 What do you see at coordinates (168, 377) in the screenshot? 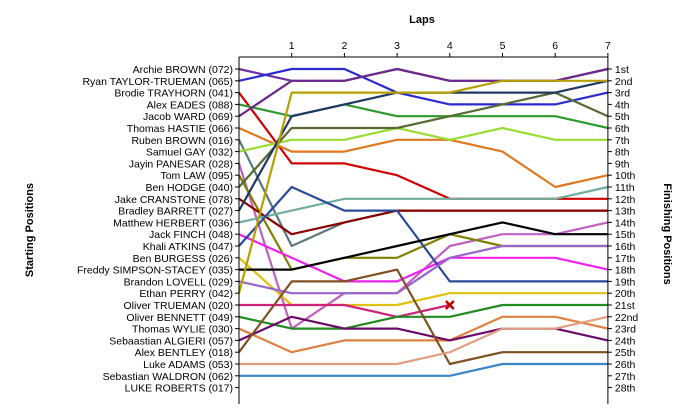
I see `starting-position-label: Sebastian WALDRON (062)` at bounding box center [168, 377].